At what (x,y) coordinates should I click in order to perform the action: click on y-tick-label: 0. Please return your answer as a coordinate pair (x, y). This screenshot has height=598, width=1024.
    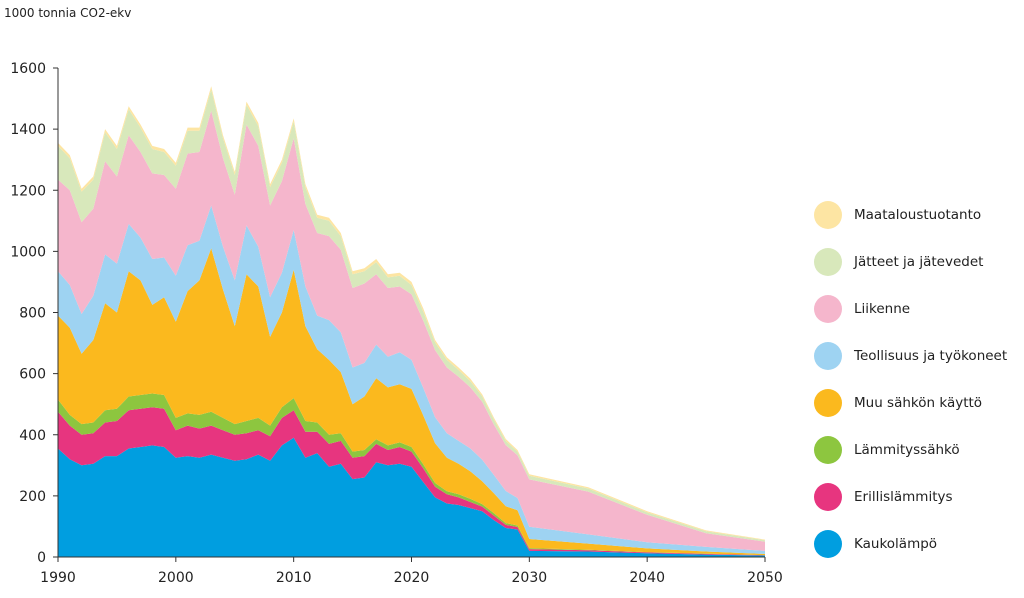
    Looking at the image, I should click on (41, 558).